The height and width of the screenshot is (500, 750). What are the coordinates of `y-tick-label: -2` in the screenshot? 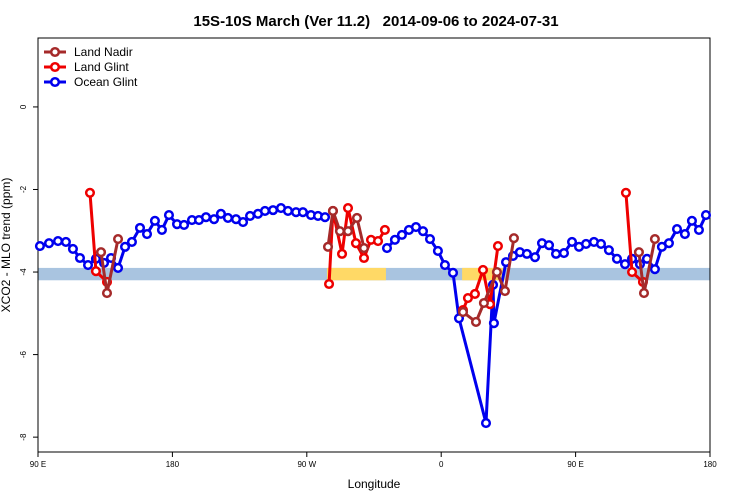 It's located at (23, 189).